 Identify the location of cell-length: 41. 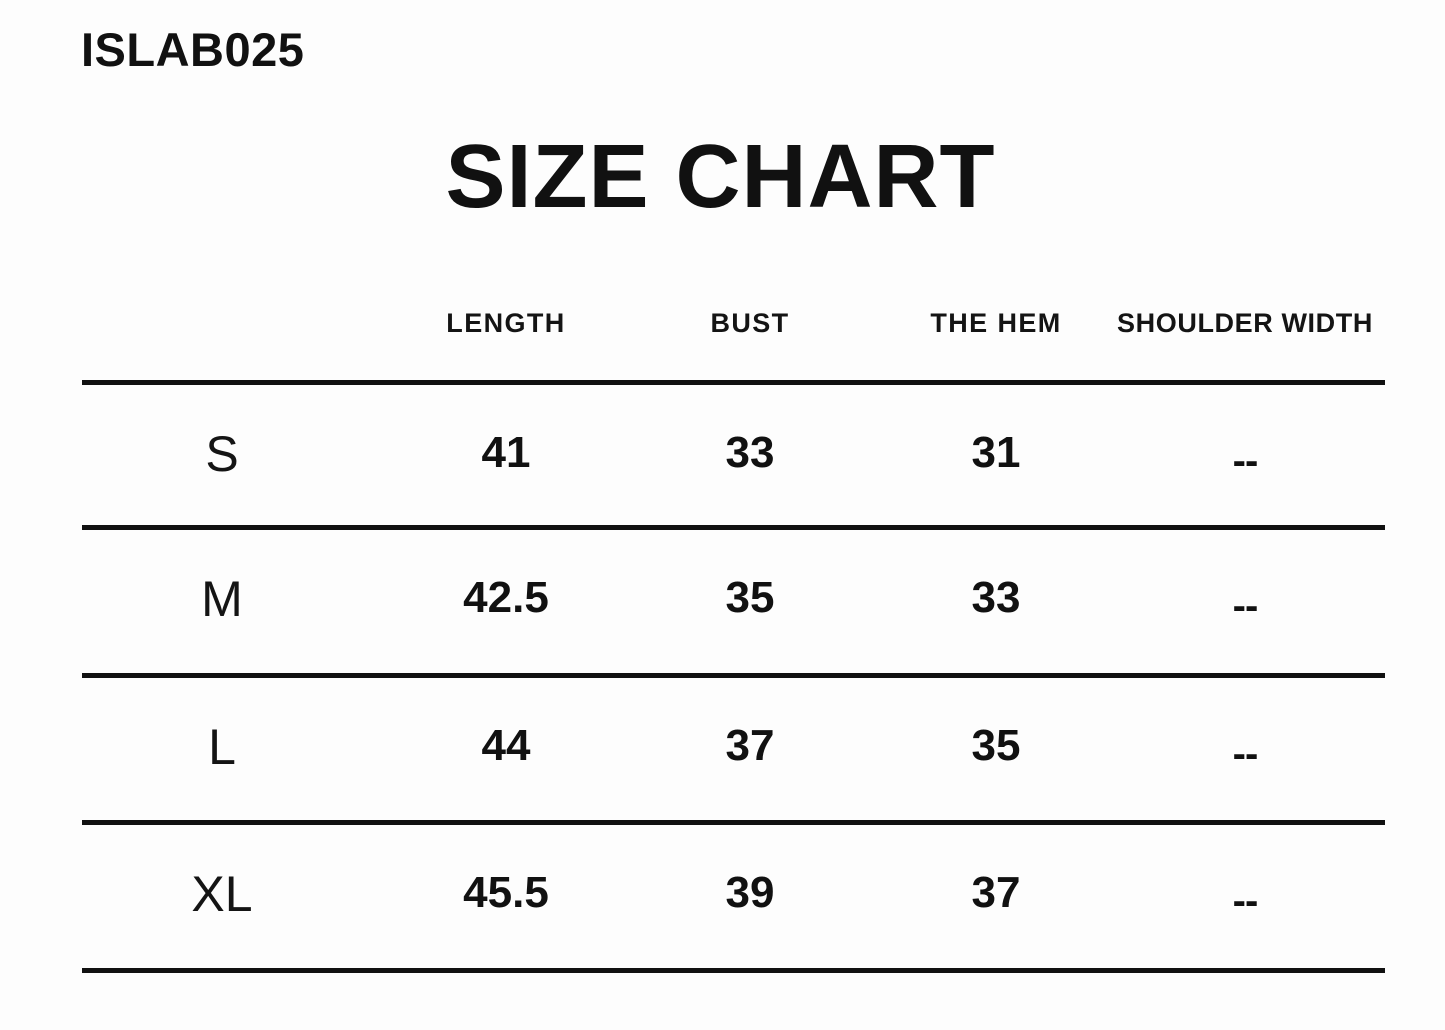
(506, 452).